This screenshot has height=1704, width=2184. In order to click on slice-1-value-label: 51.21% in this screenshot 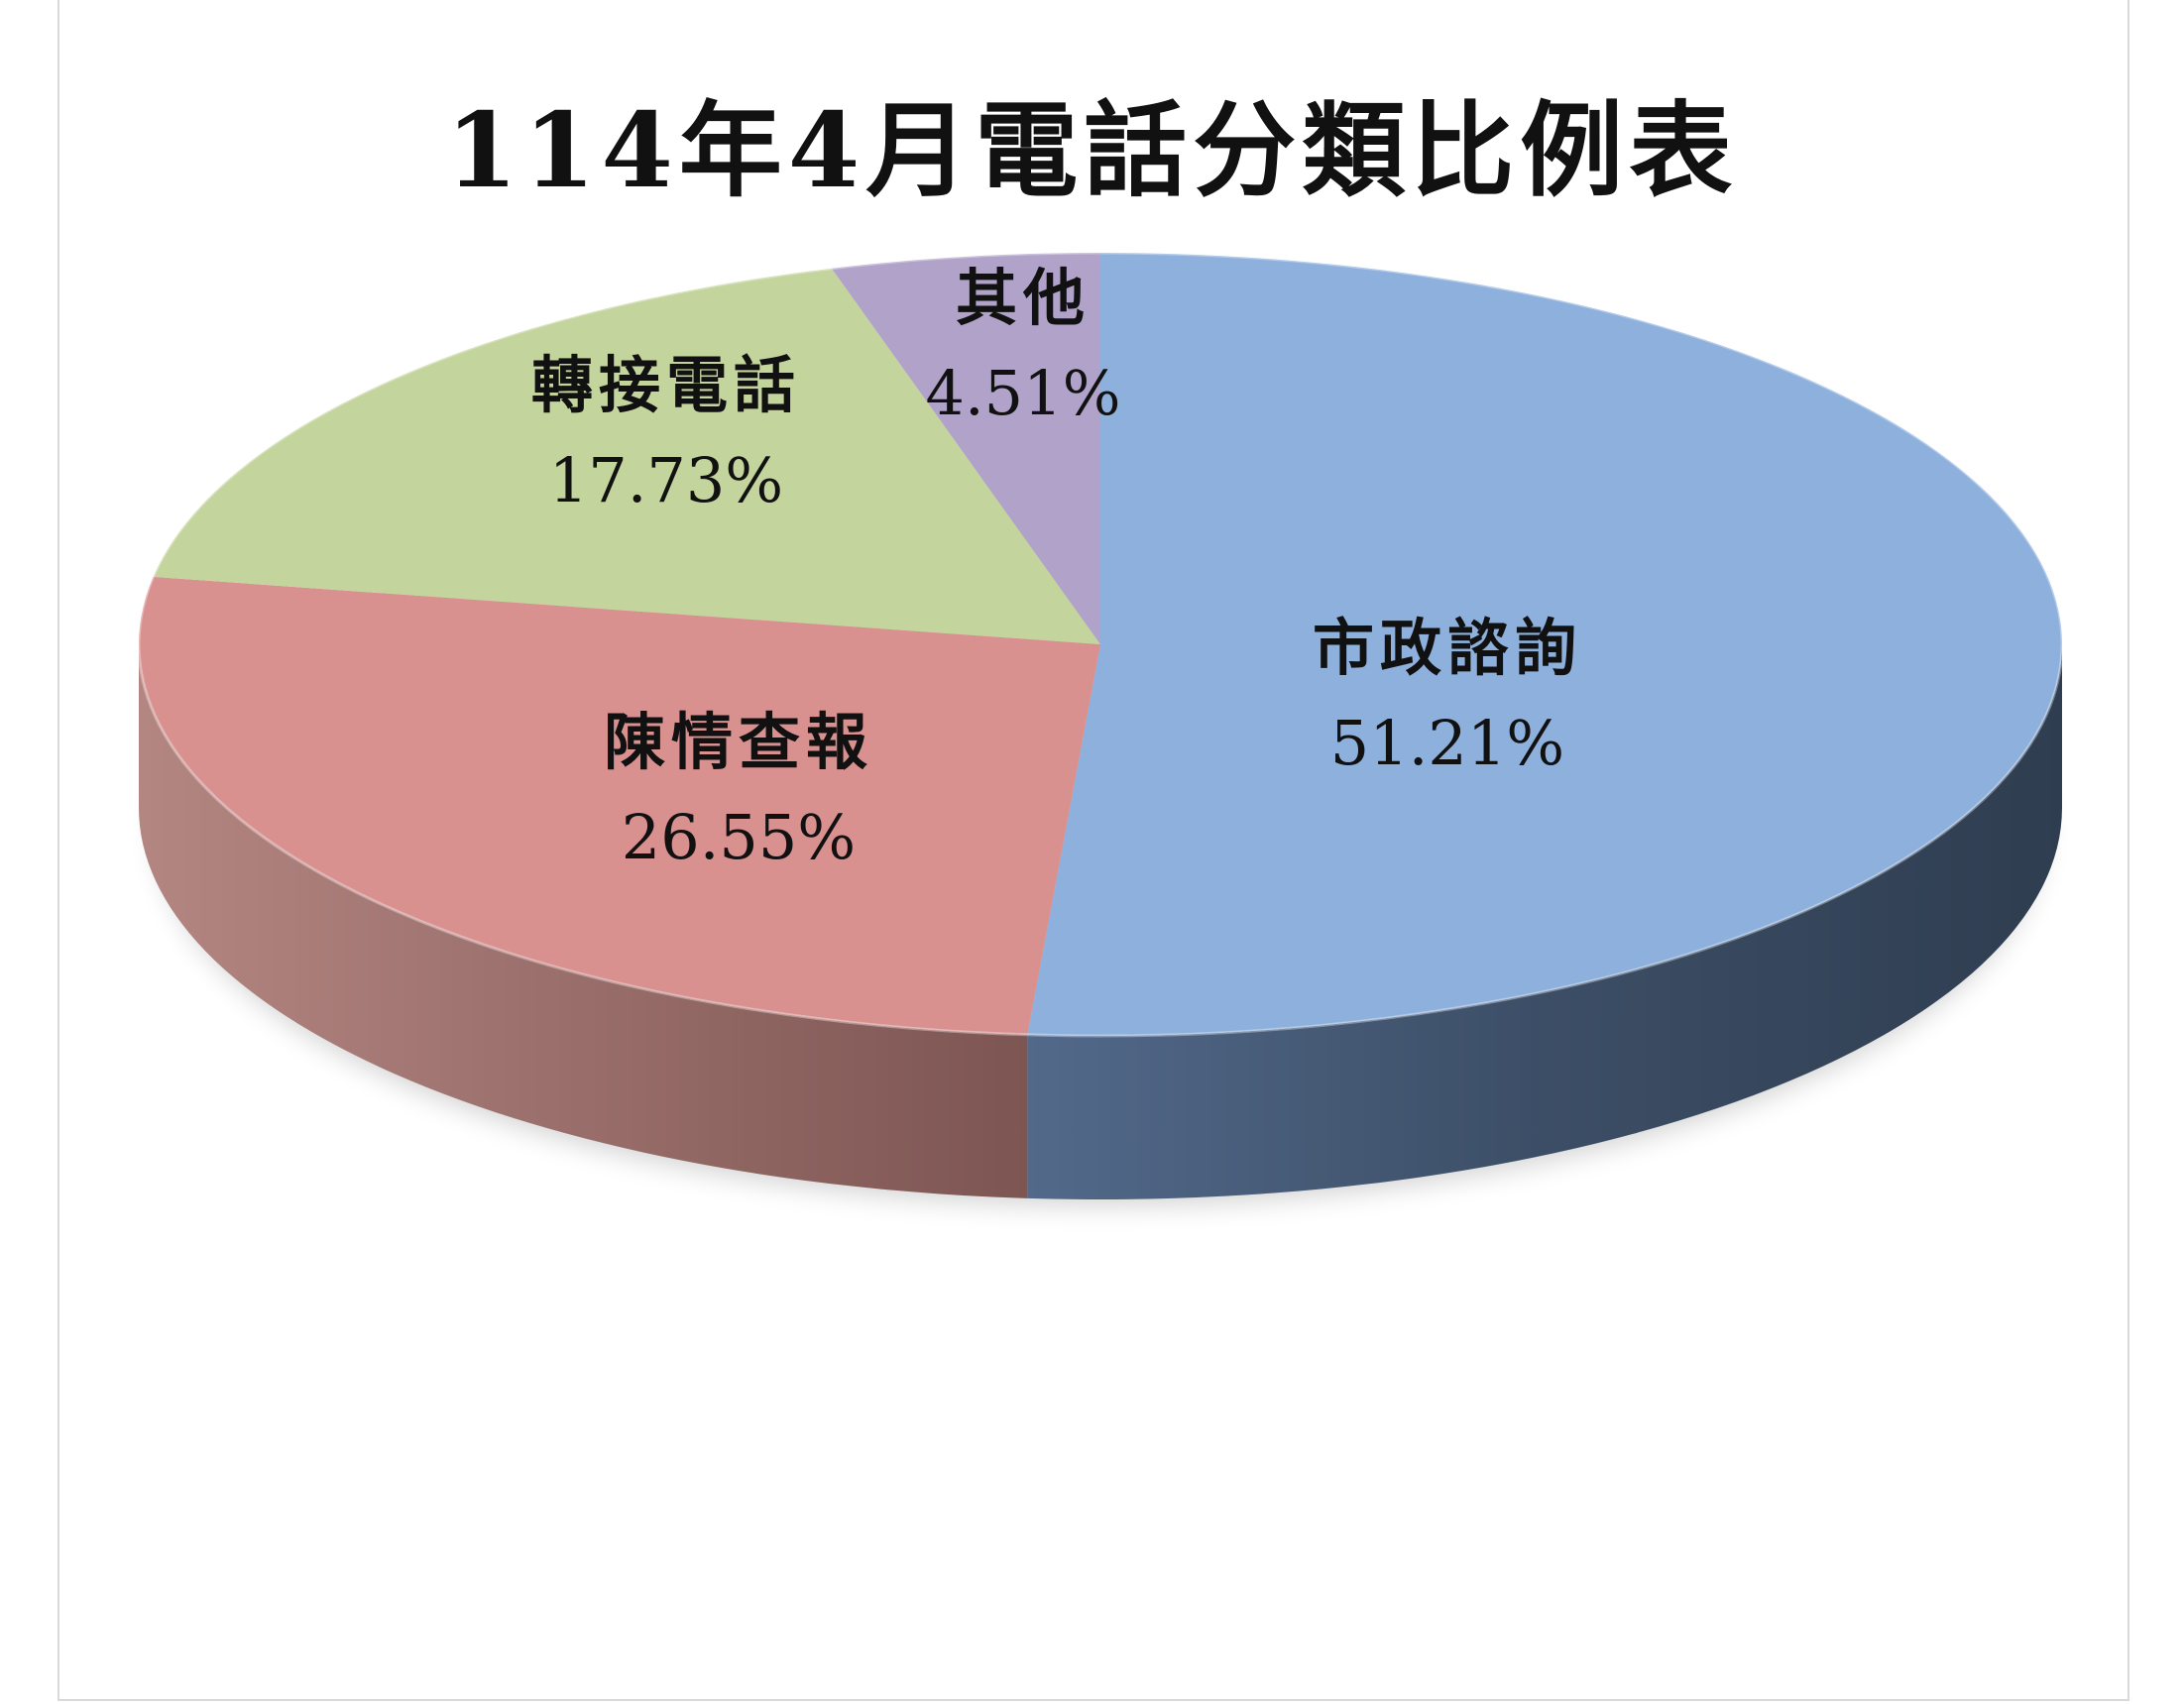, I will do `click(1447, 743)`.